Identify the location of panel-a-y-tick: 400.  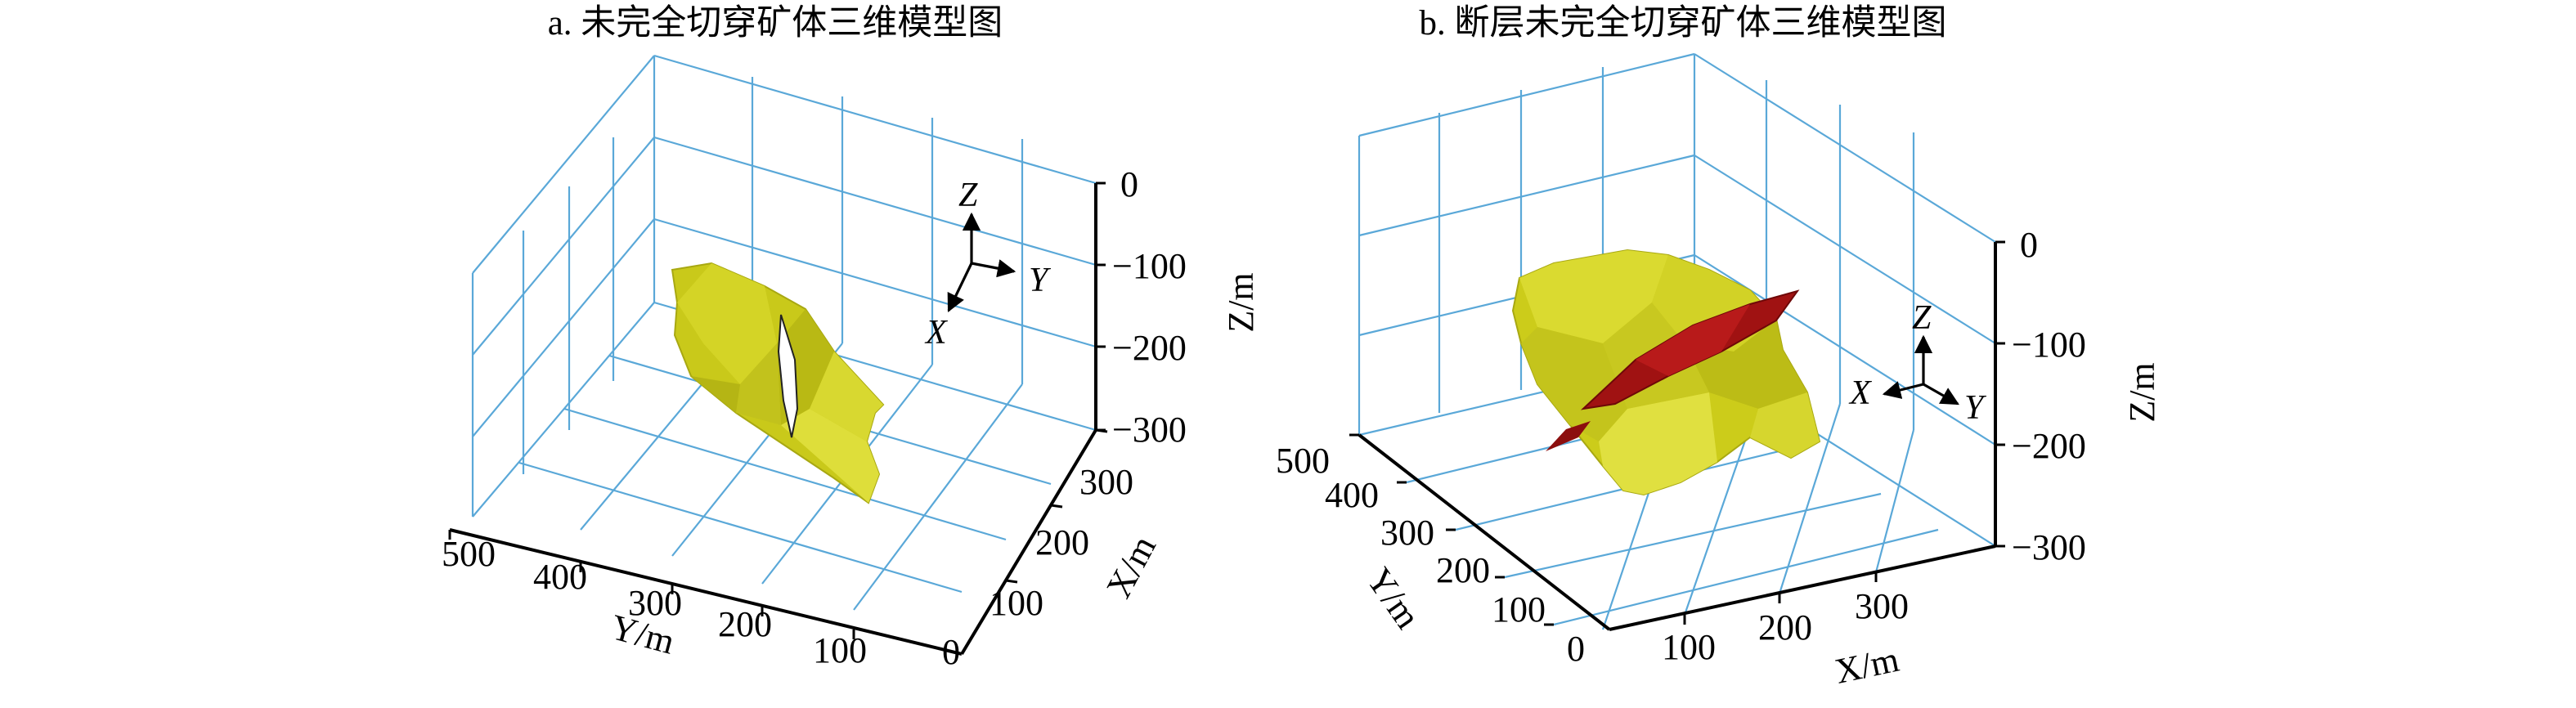
(560, 577).